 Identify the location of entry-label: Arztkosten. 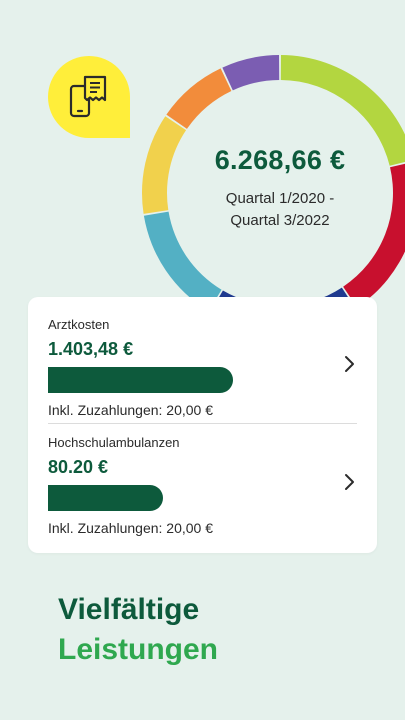
(79, 324).